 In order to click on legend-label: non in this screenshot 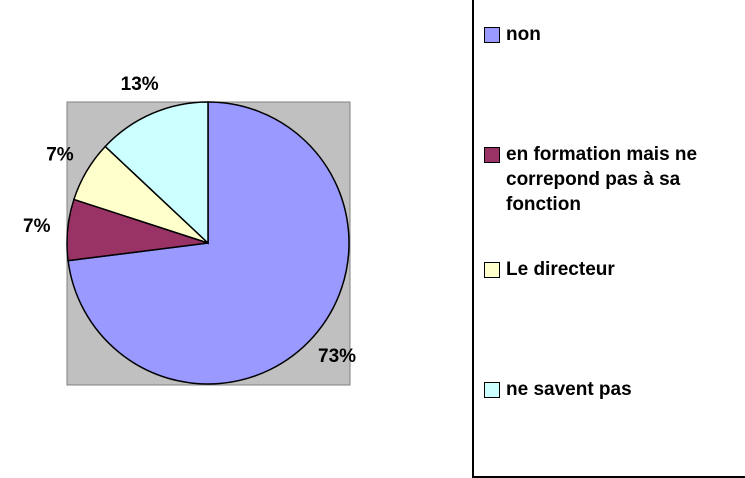, I will do `click(523, 34)`.